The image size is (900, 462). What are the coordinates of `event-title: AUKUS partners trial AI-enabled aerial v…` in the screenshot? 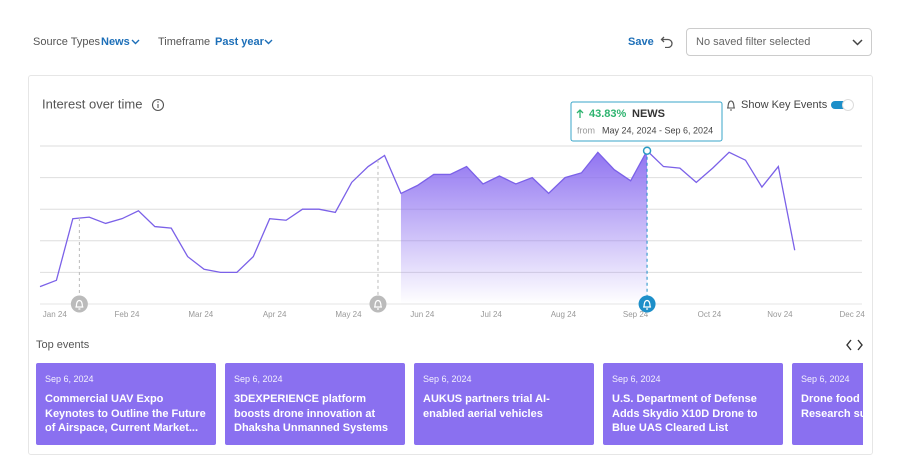 It's located at (486, 406).